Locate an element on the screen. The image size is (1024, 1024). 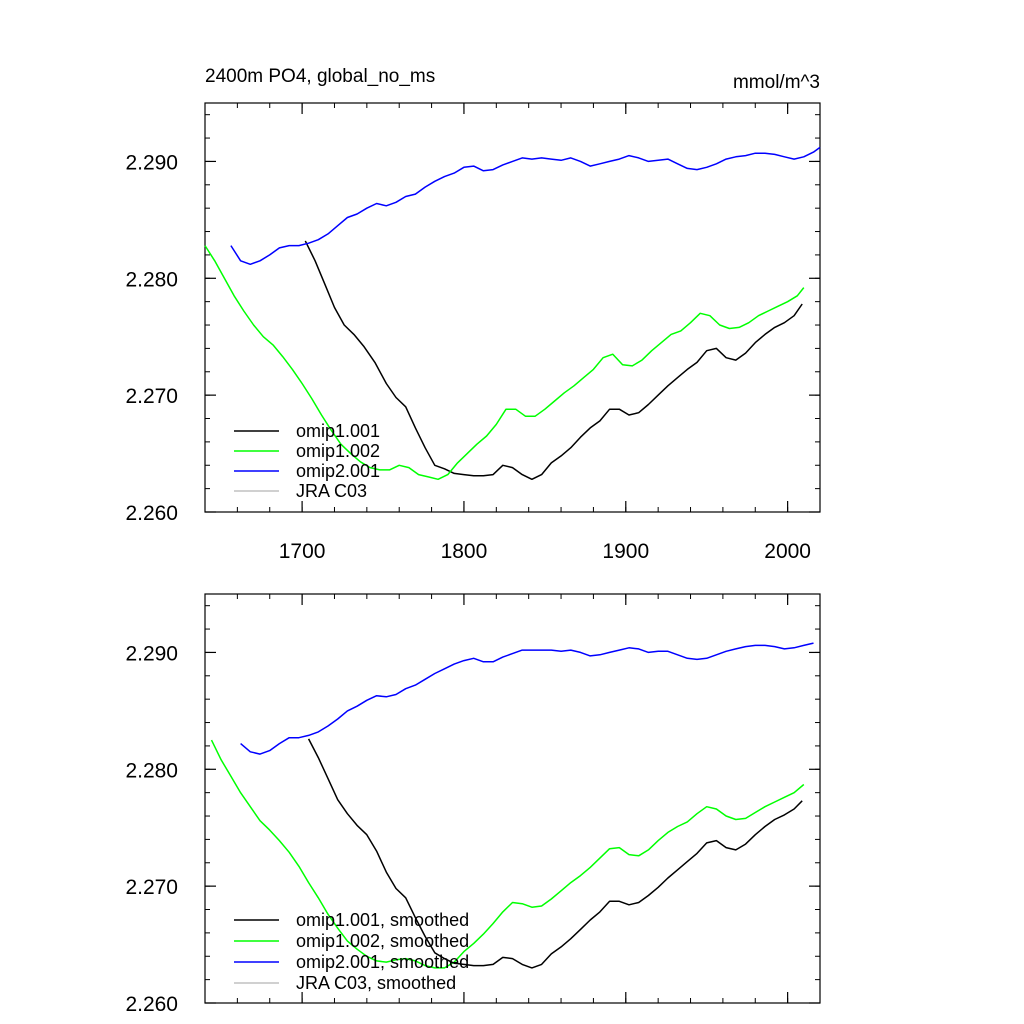
legend-label: JRA C03 is located at coordinates (331, 491).